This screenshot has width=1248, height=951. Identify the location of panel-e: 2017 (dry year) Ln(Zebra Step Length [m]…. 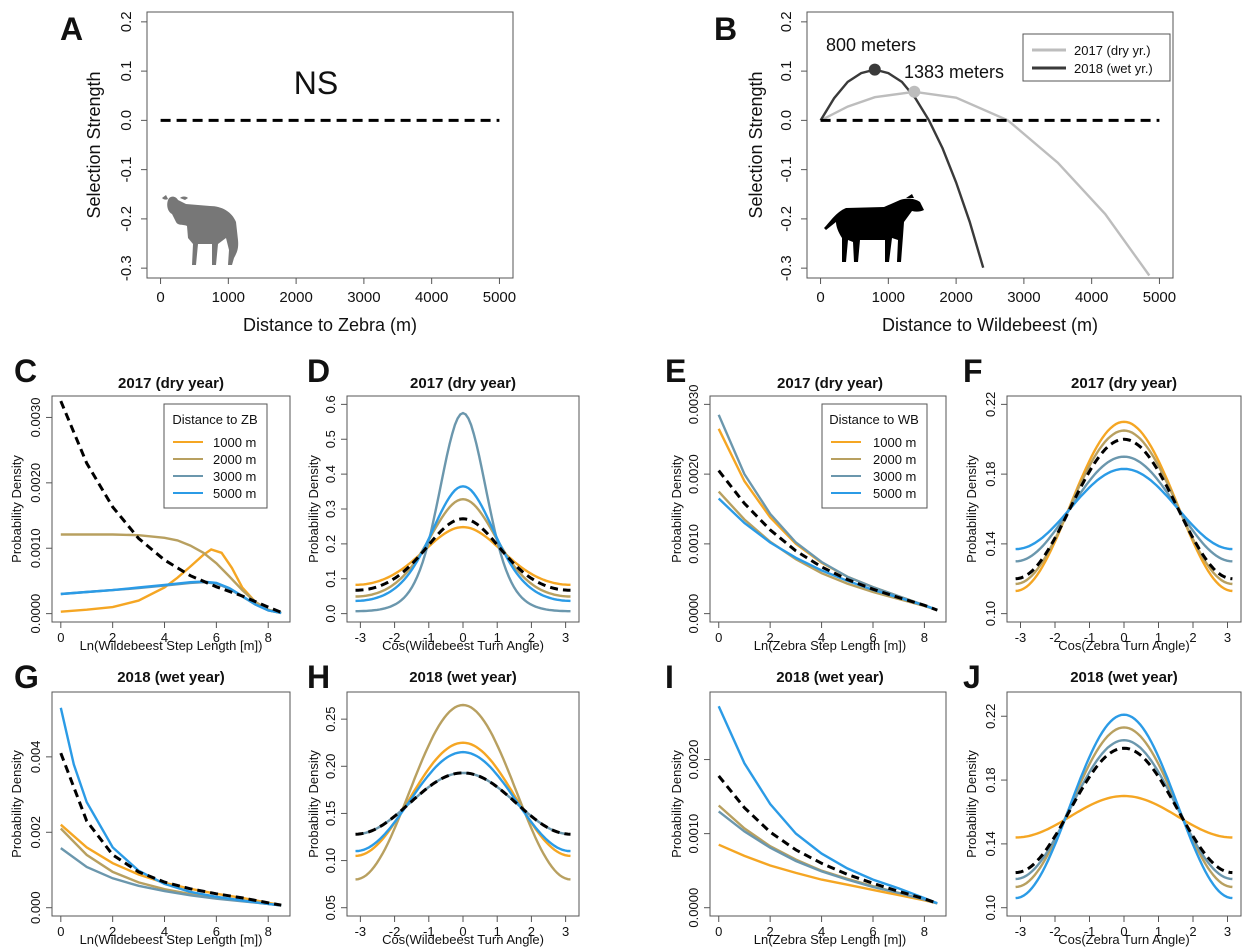
(808, 514).